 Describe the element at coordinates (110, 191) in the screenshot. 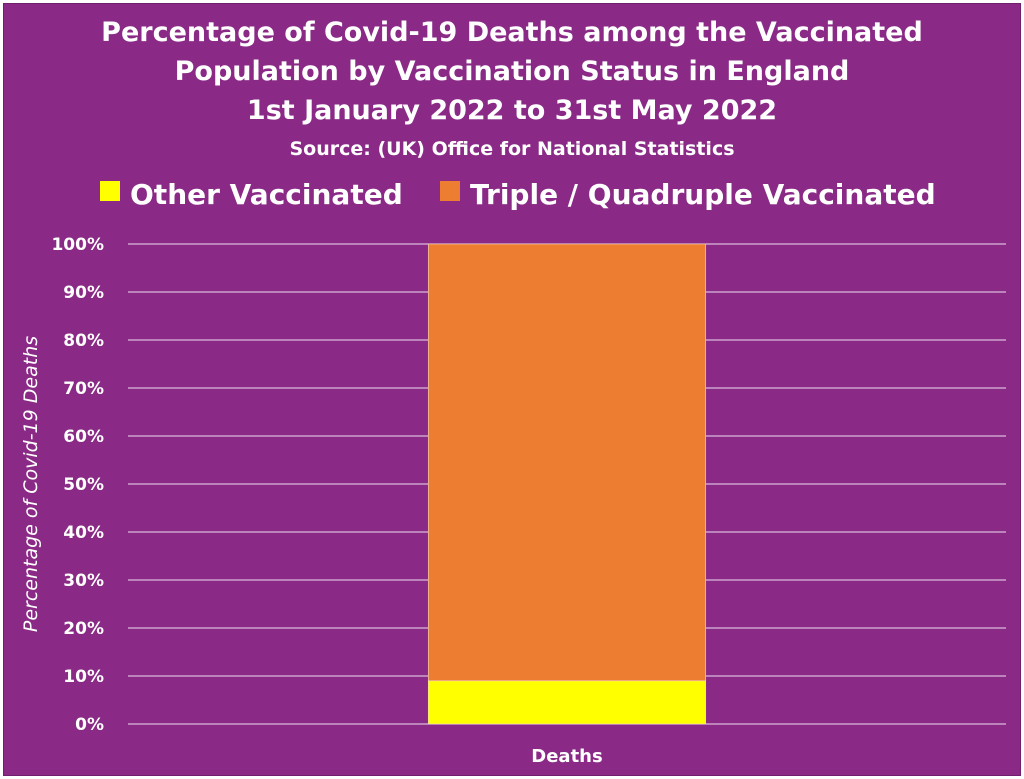

I see `legend-swatch-other-vaccinated` at that location.